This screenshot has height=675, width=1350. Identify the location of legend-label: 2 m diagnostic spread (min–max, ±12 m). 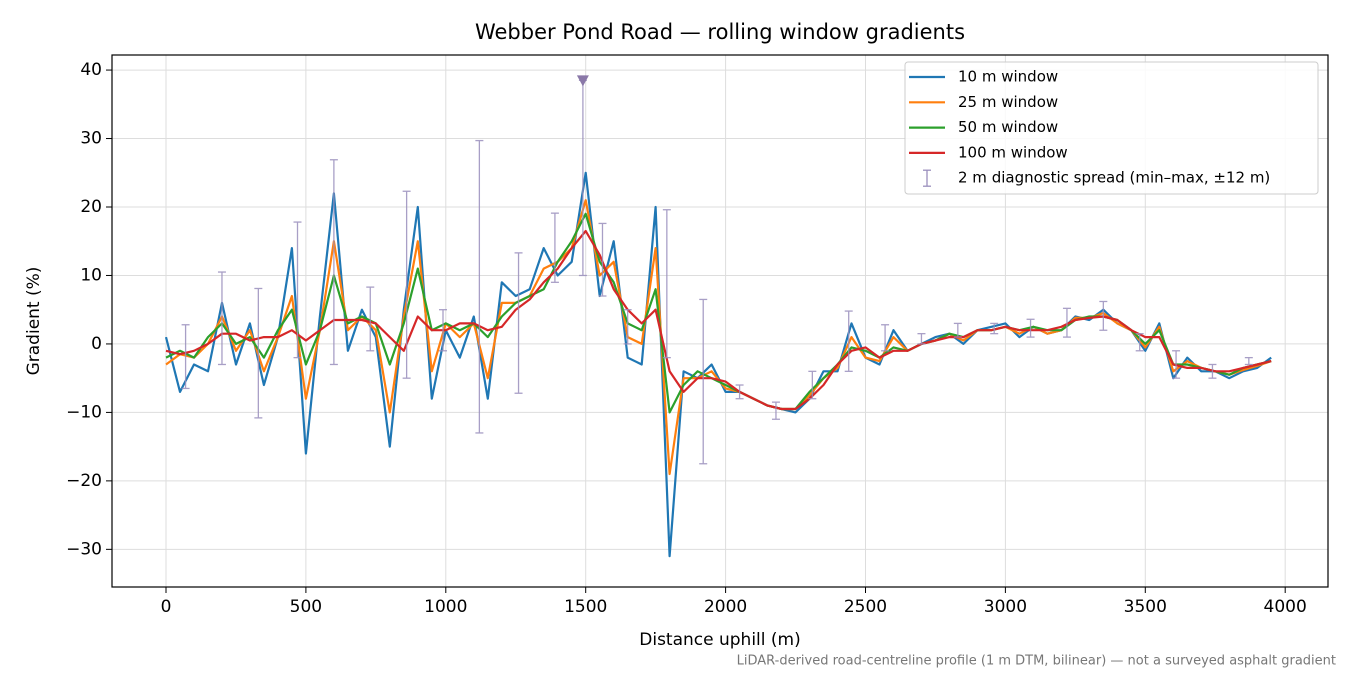
(1114, 178).